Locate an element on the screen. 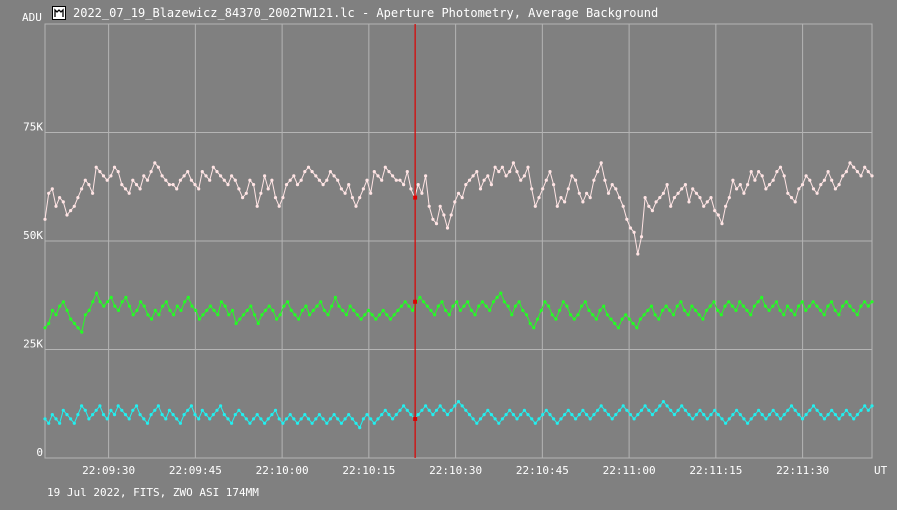  app-window-icon is located at coordinates (59, 13).